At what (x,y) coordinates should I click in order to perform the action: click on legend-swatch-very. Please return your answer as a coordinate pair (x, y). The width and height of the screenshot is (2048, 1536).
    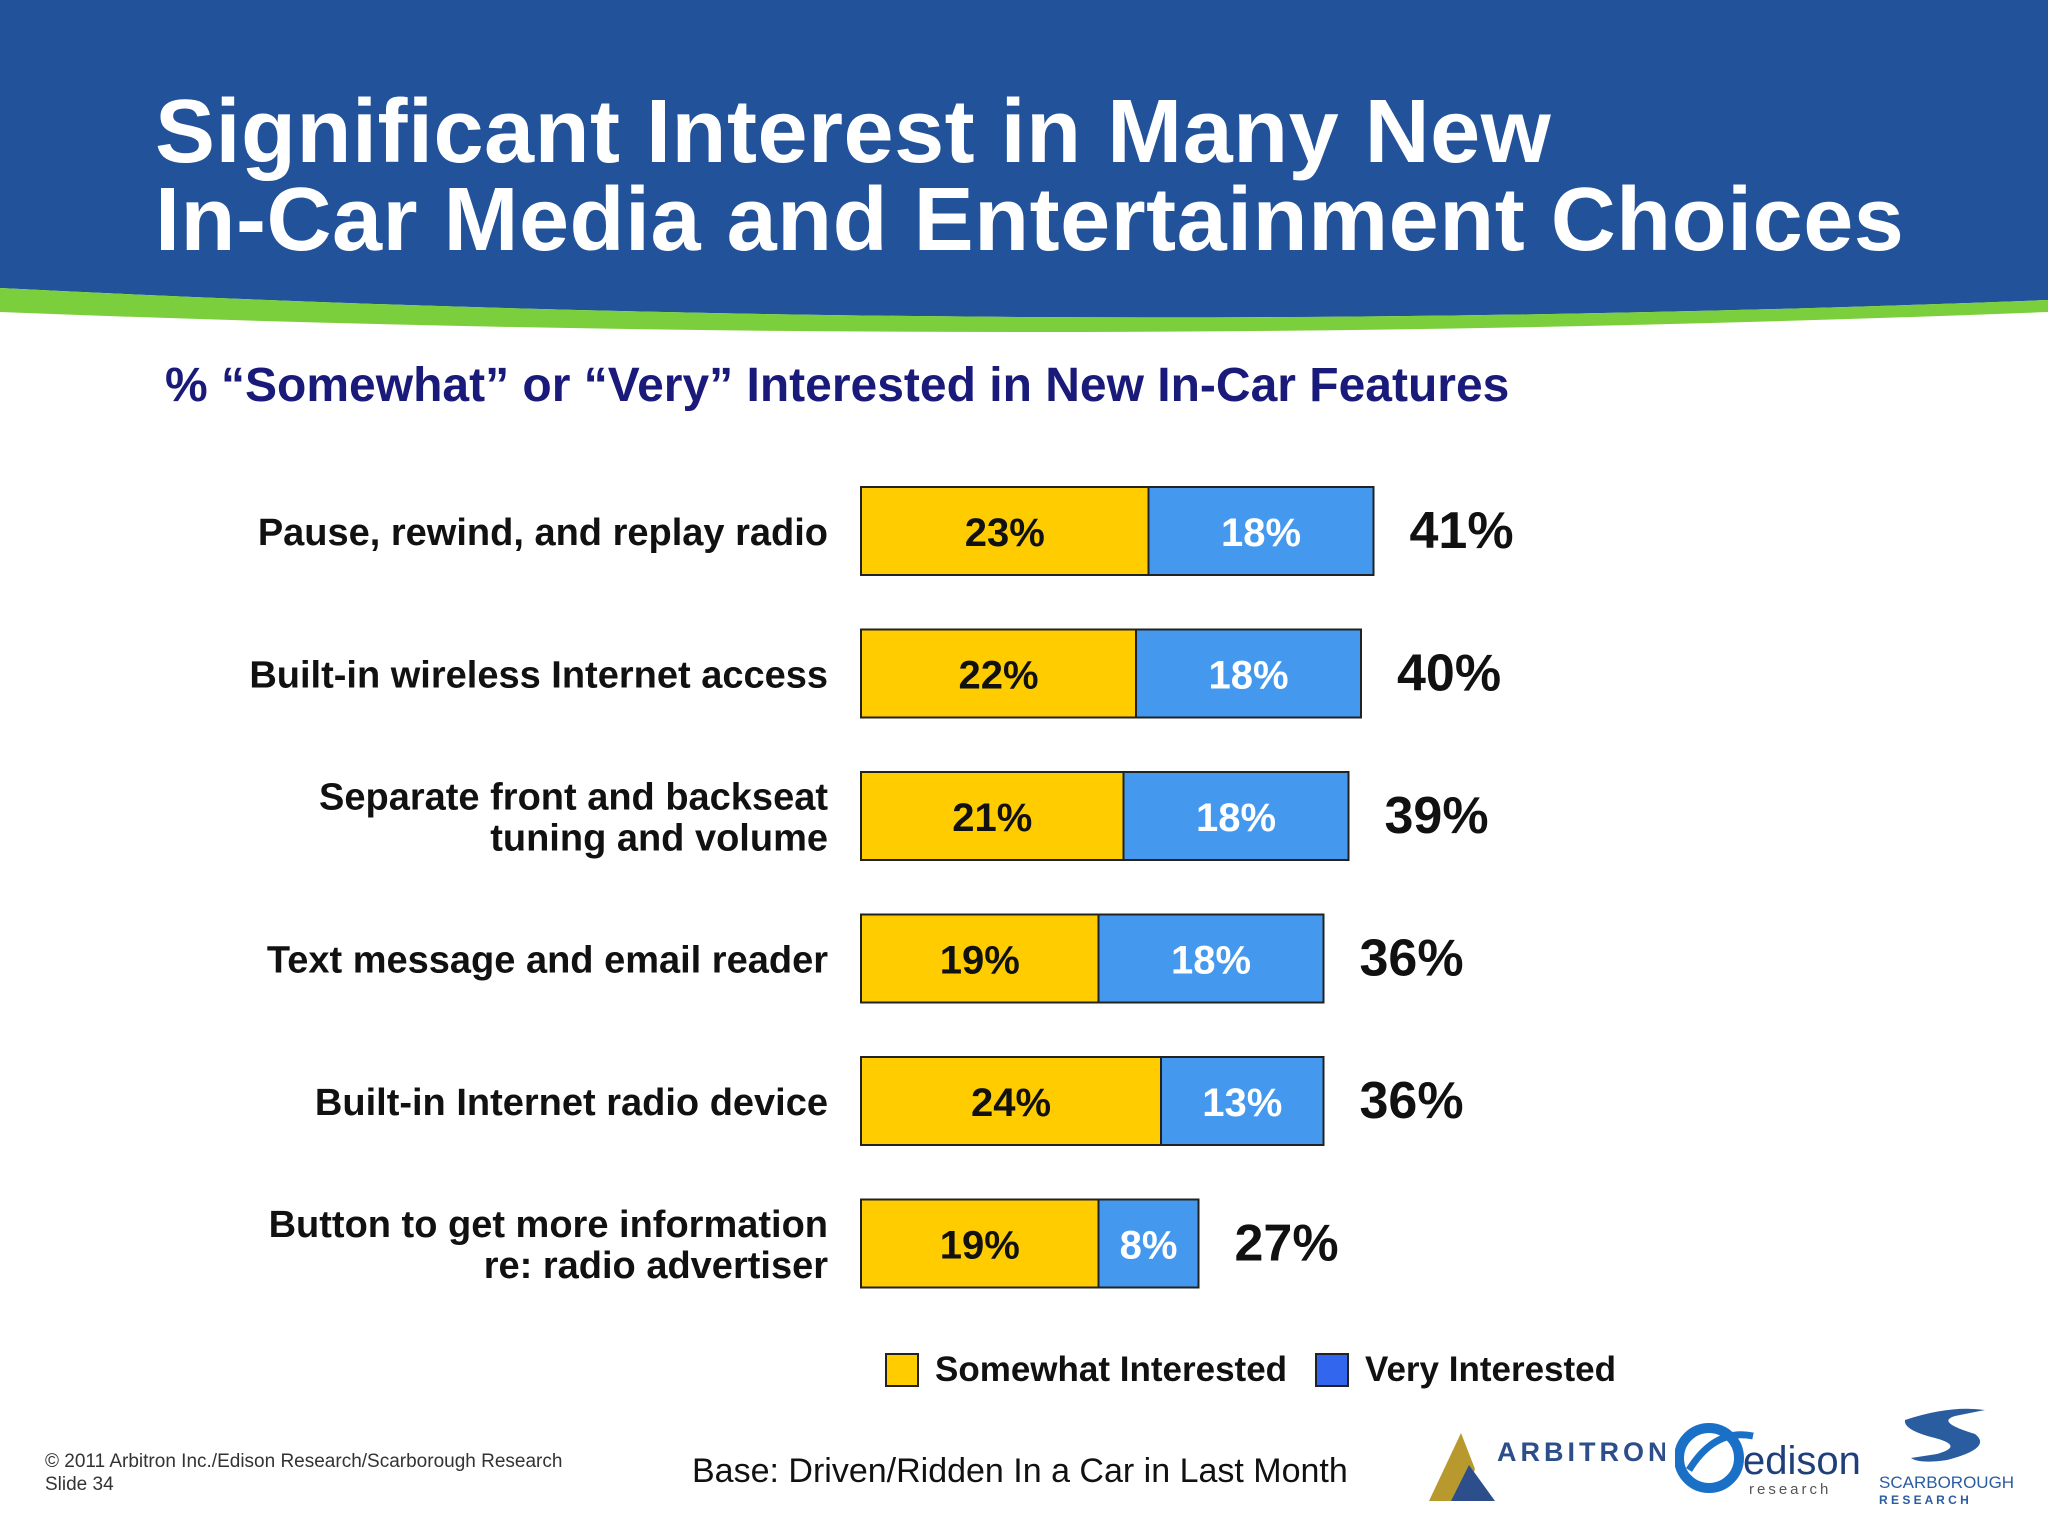
    Looking at the image, I should click on (1332, 1370).